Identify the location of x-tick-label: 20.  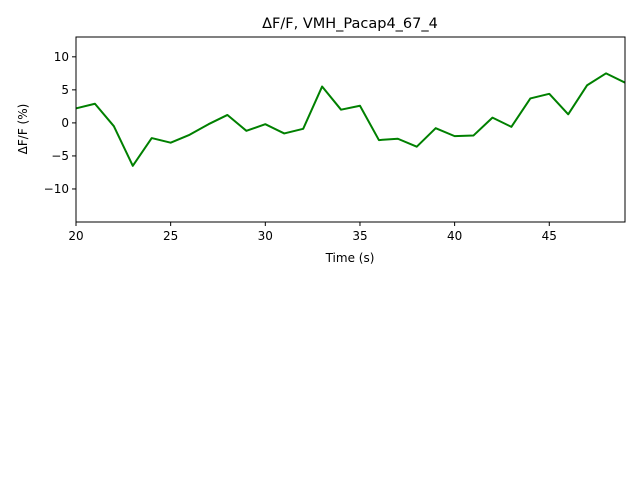
(75, 236).